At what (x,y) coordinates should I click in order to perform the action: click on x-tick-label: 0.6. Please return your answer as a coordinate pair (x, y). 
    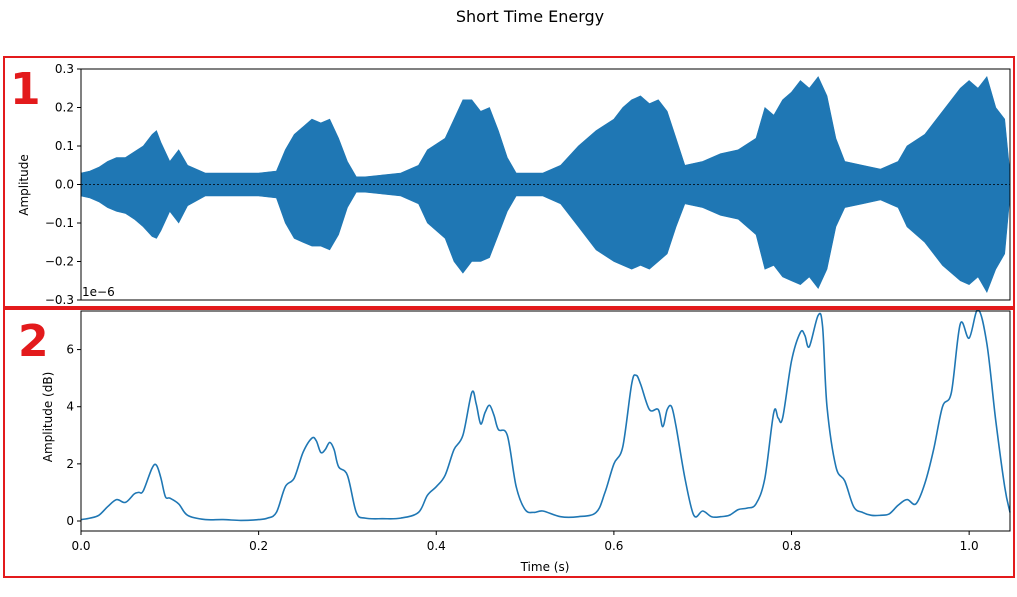
    Looking at the image, I should click on (613, 546).